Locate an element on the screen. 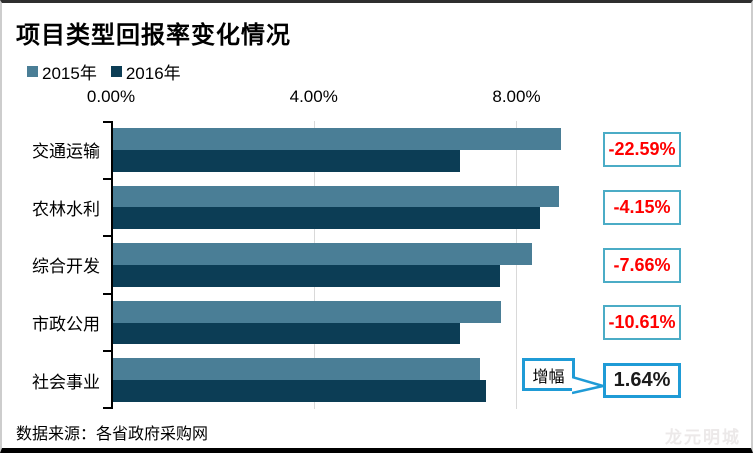  callout-increase-label: 增幅 is located at coordinates (548, 377).